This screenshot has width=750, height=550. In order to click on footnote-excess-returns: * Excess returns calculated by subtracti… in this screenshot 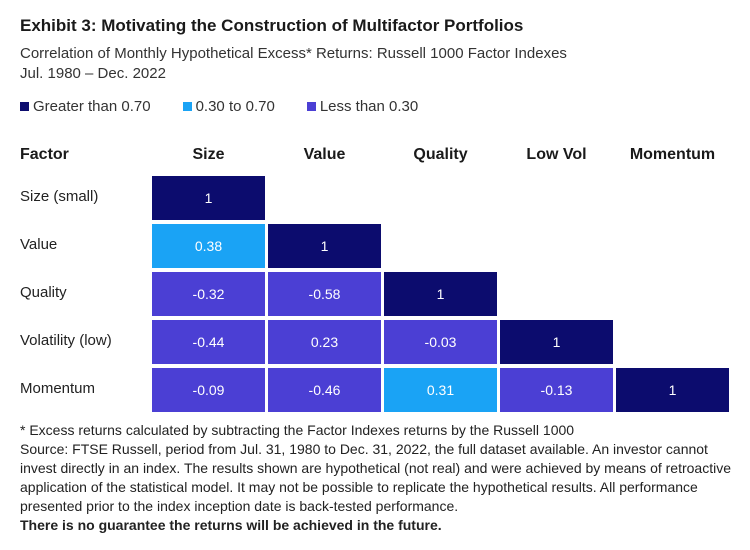, I will do `click(297, 430)`.